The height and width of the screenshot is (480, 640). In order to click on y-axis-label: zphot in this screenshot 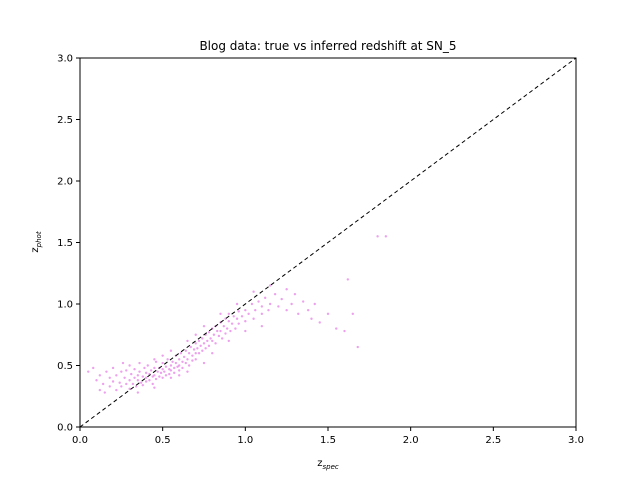, I will do `click(36, 241)`.